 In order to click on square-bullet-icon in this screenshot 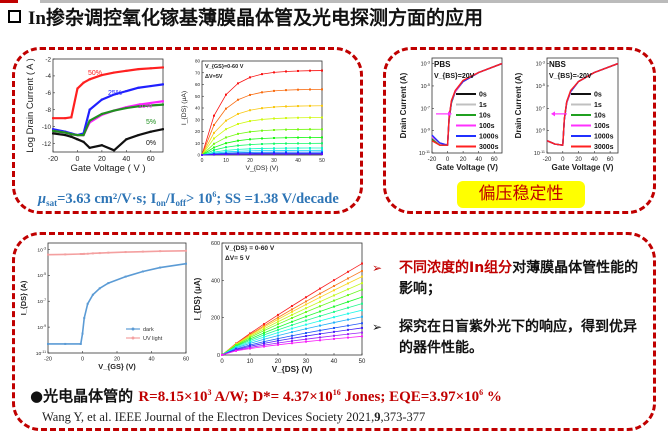, I will do `click(14, 16)`.